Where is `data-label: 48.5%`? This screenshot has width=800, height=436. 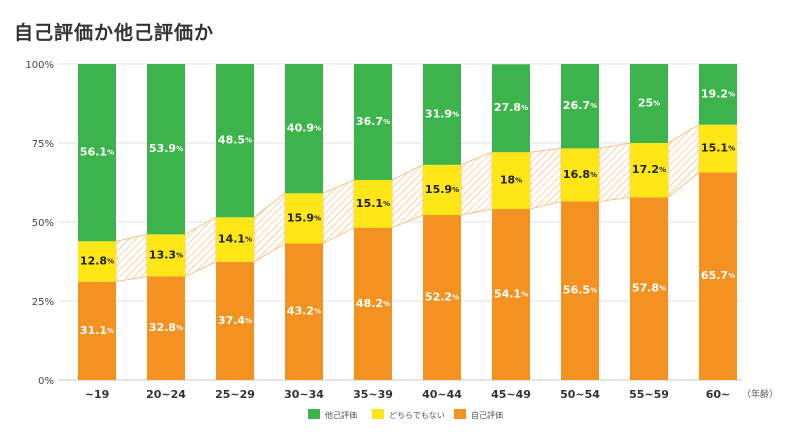
data-label: 48.5% is located at coordinates (235, 140).